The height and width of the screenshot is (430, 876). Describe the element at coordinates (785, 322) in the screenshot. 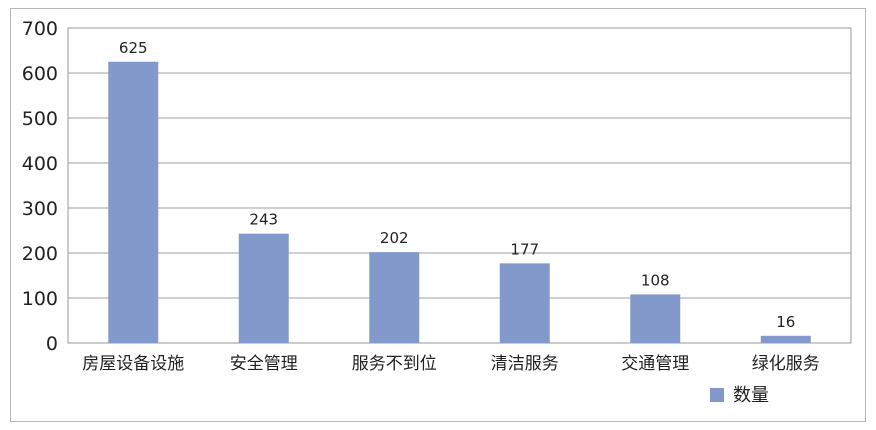

I see `data-label: 16` at that location.